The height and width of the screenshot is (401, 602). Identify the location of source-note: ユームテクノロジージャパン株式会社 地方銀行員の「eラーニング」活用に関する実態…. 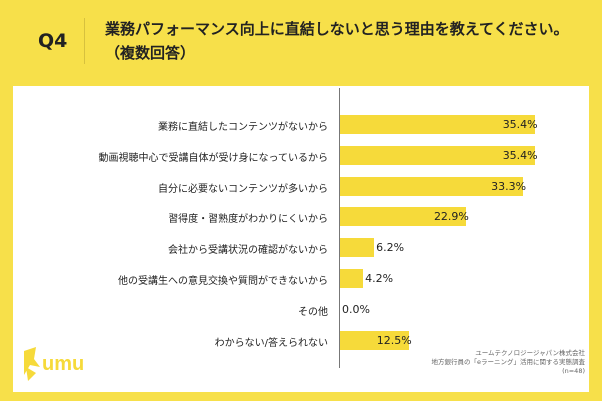
(488, 362).